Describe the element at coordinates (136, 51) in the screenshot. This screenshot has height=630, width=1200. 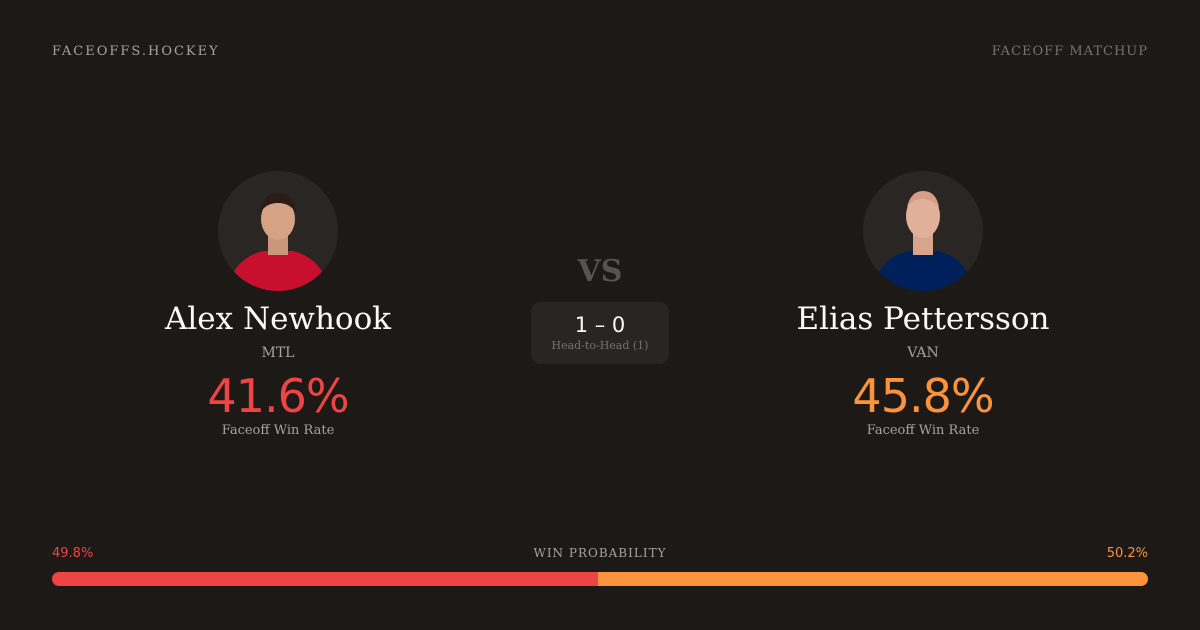
I see `site-brand: FACEOFFS.HOCKEY` at that location.